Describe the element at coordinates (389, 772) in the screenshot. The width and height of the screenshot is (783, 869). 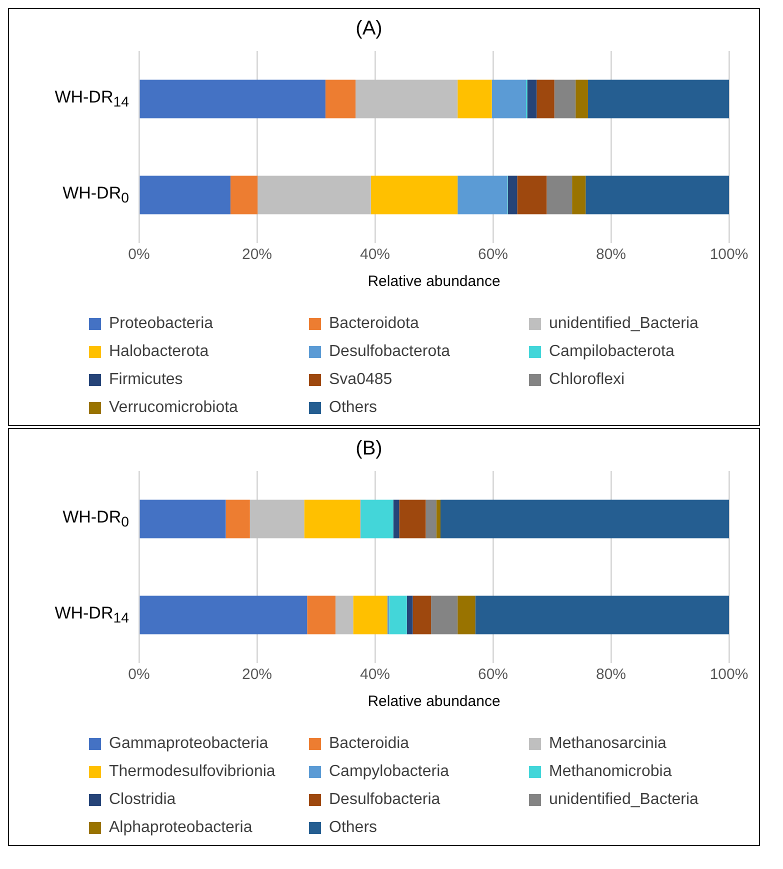
I see `legend-label: Campylobacteria` at that location.